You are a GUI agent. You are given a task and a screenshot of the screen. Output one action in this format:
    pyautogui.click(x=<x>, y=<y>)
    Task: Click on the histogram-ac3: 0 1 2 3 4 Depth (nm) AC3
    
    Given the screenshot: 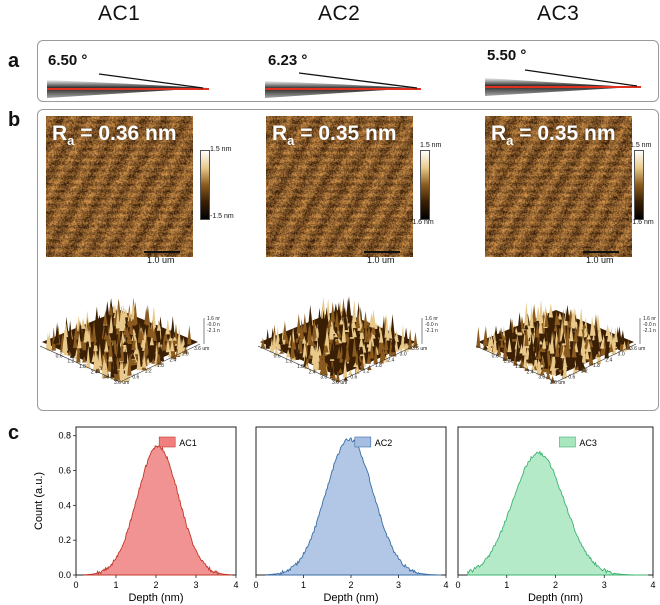 What is the action you would take?
    pyautogui.click(x=555, y=515)
    